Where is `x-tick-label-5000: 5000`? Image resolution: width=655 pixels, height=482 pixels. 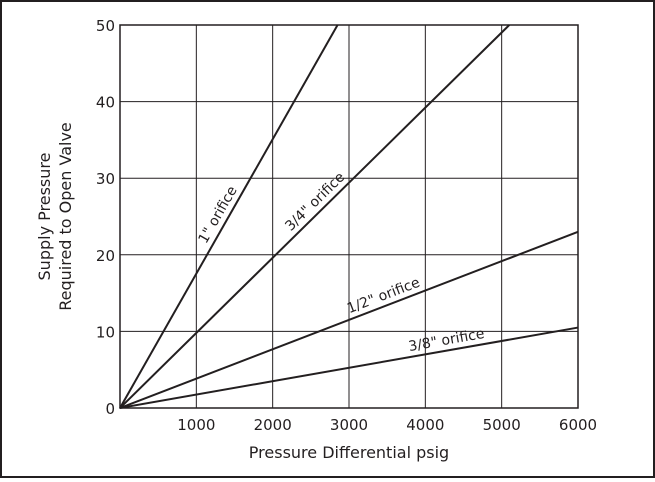 x-tick-label-5000: 5000 is located at coordinates (502, 425).